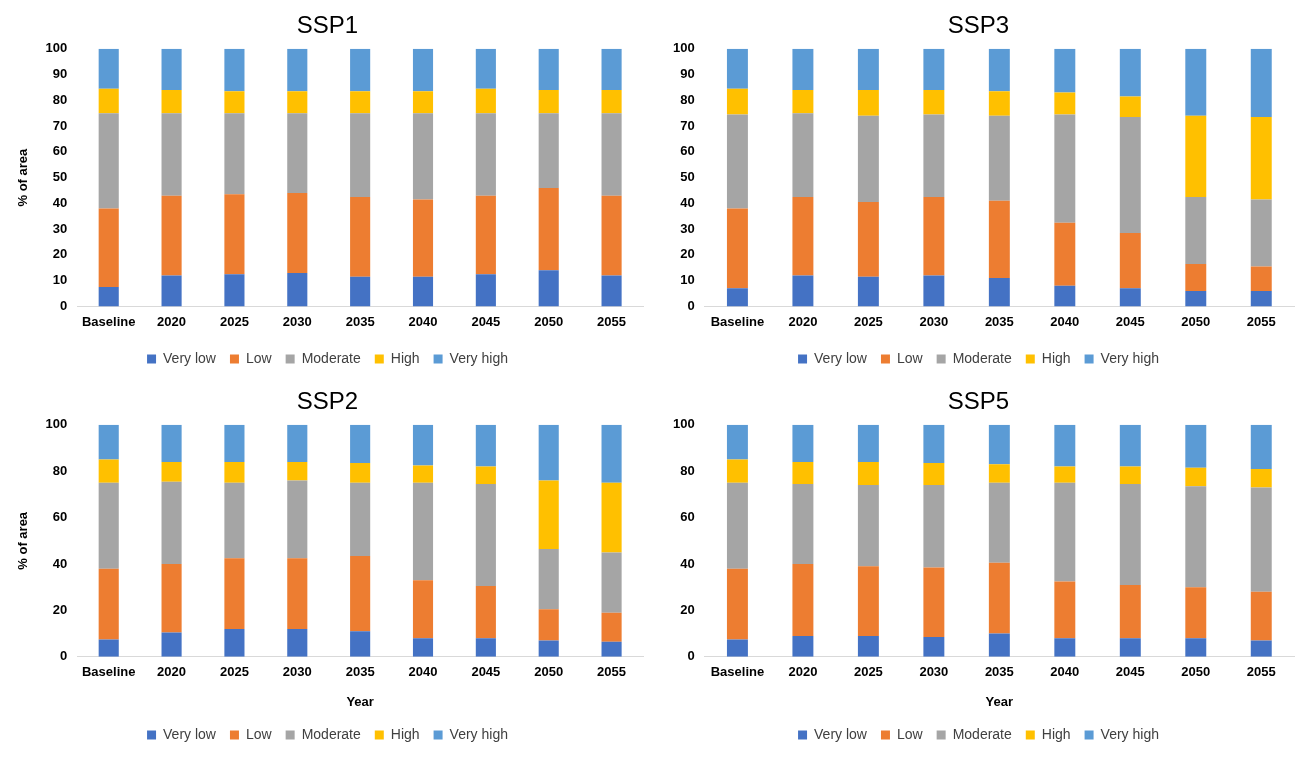 Image resolution: width=1314 pixels, height=760 pixels. Describe the element at coordinates (687, 280) in the screenshot. I see `y-tick-label: 10` at that location.